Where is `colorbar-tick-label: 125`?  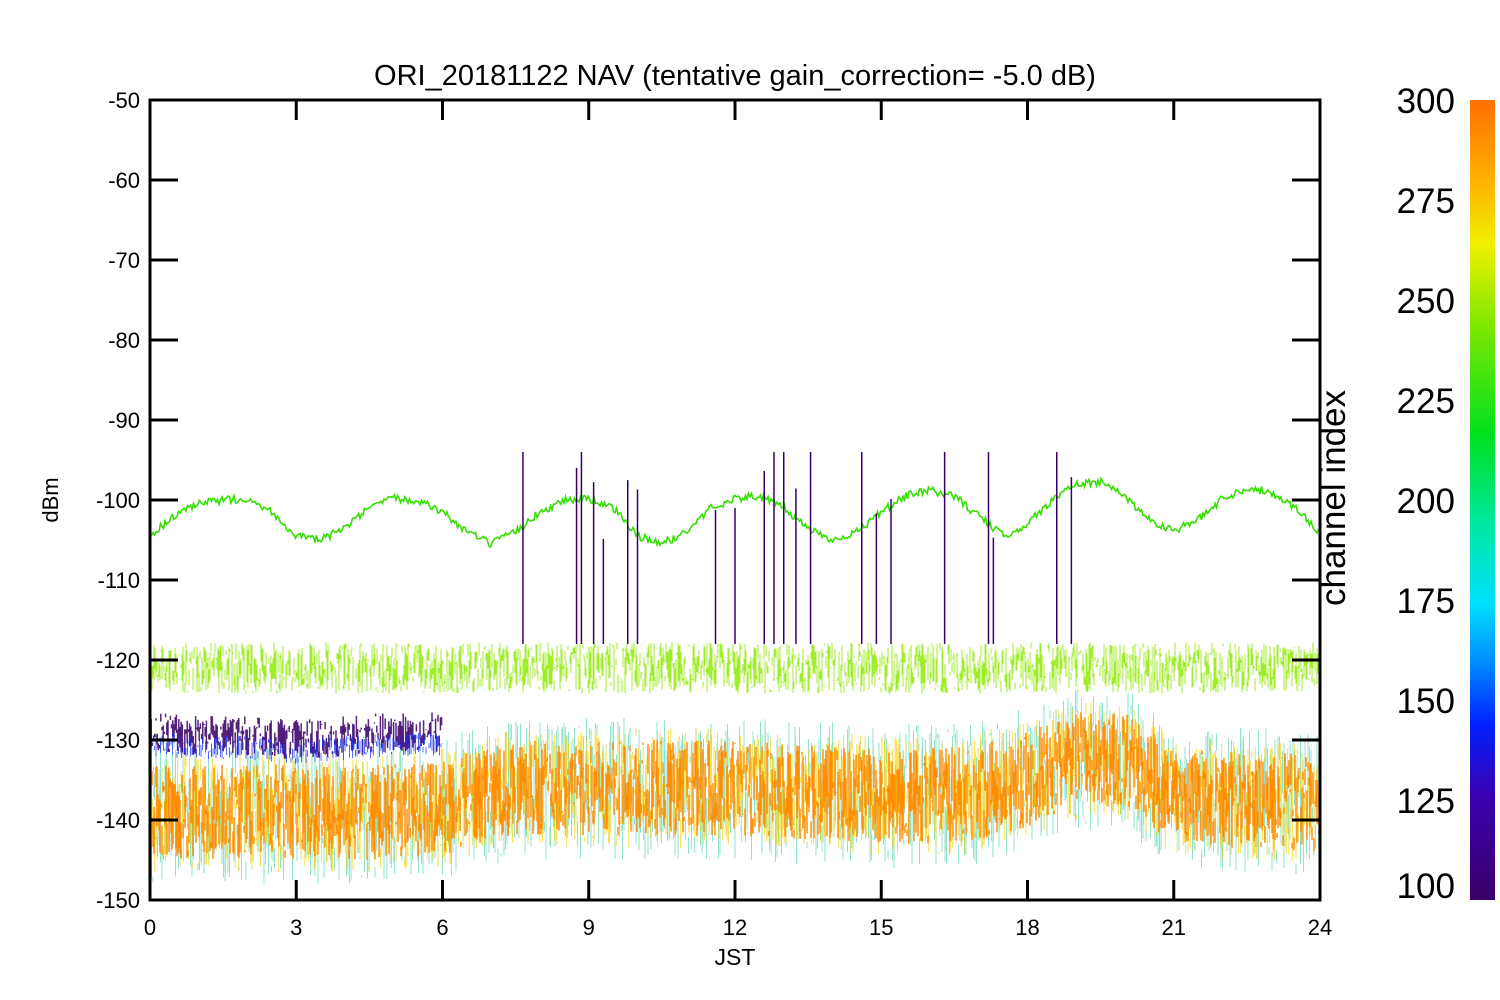
colorbar-tick-label: 125 is located at coordinates (1426, 801).